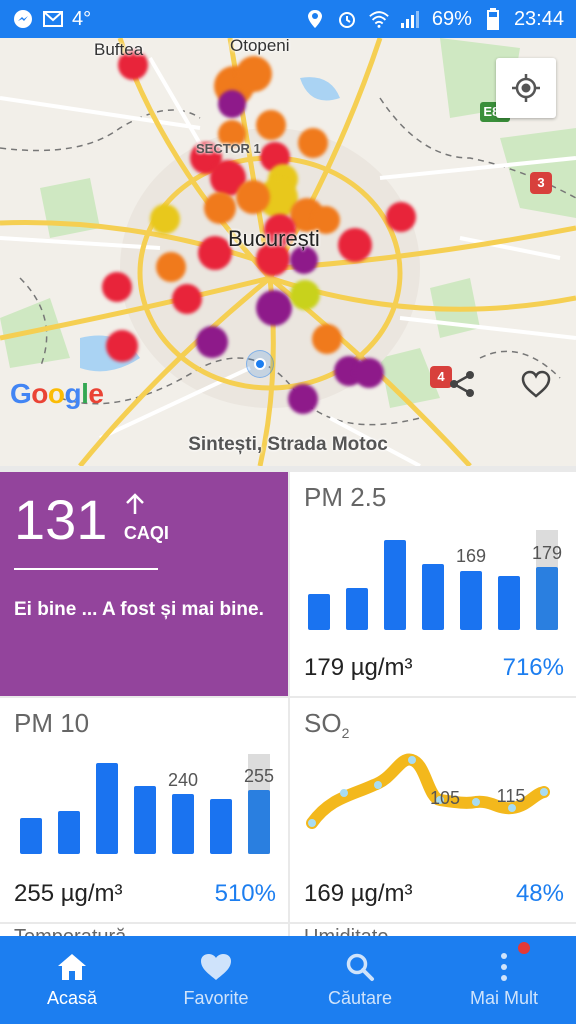 This screenshot has height=1024, width=576. What do you see at coordinates (411, 19) in the screenshot?
I see `signal-icon` at bounding box center [411, 19].